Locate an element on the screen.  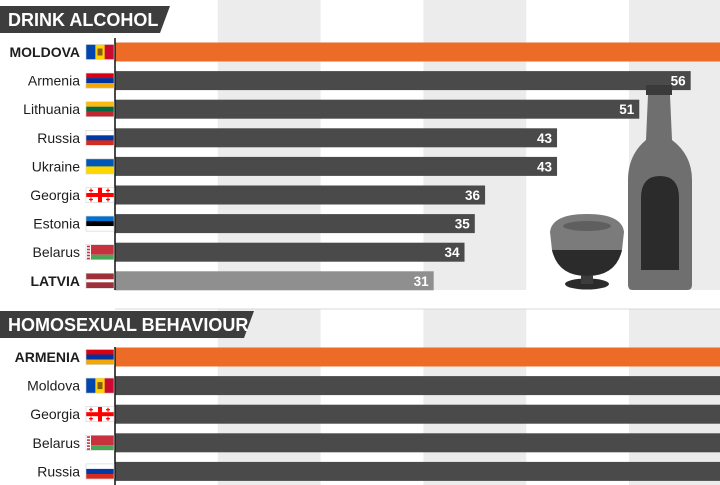
data-label: 31 is located at coordinates (422, 281).